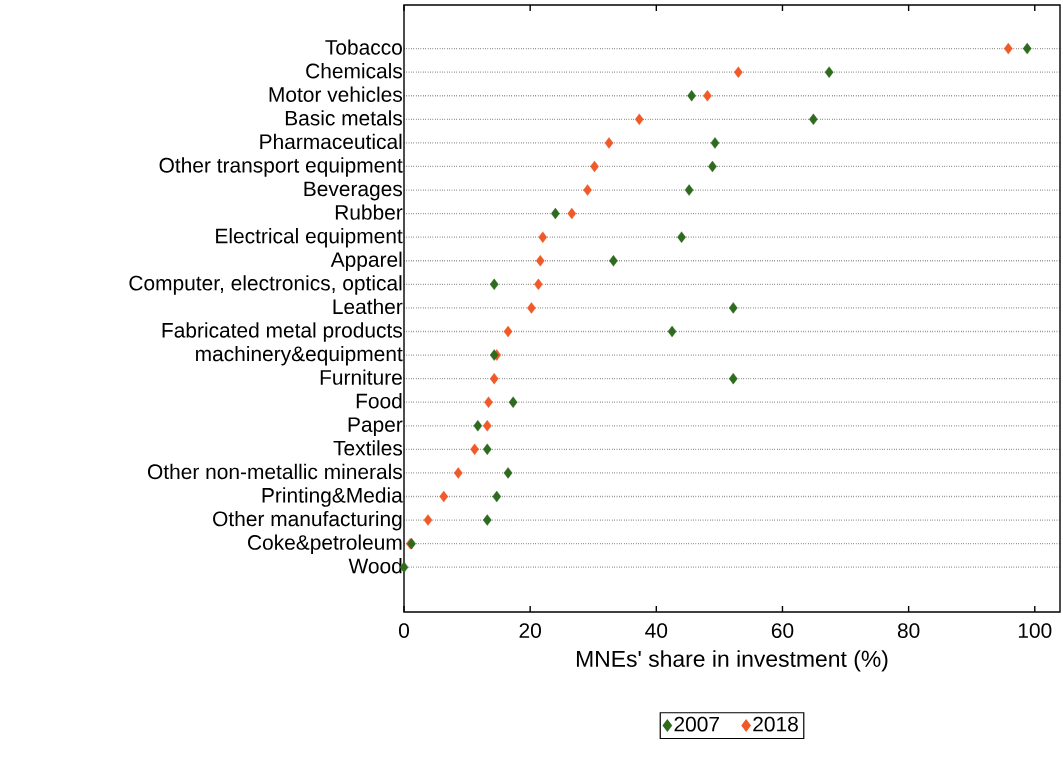  Describe the element at coordinates (336, 94) in the screenshot. I see `y-tick-label: Motor vehicles` at that location.